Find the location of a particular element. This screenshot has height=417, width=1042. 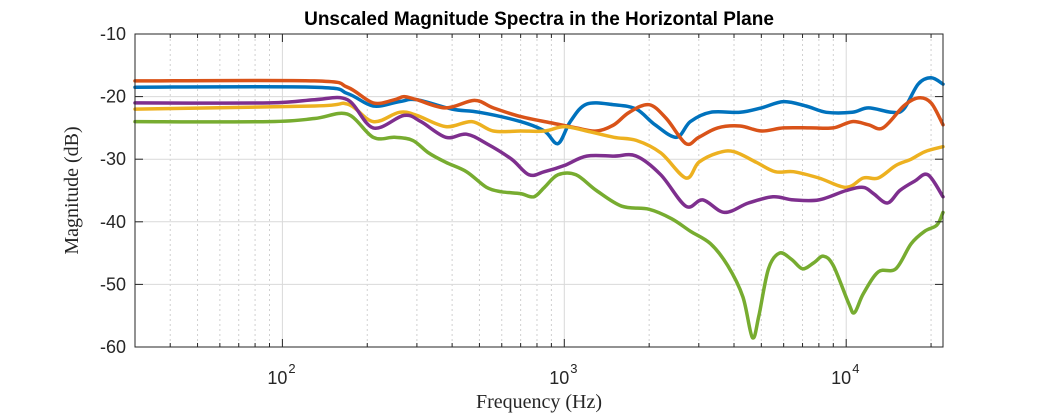

x-tick-label-exponent: 2 is located at coordinates (291, 368).